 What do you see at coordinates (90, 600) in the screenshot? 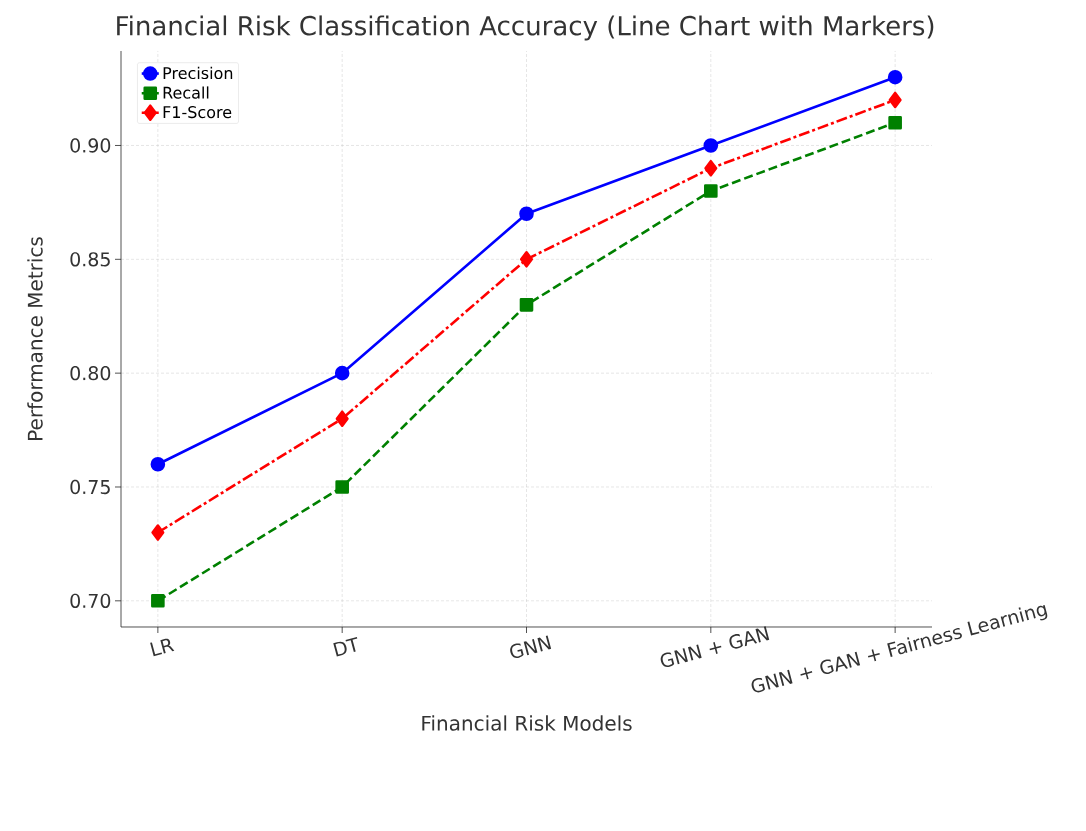
I see `y-tick-label: 0.70` at bounding box center [90, 600].